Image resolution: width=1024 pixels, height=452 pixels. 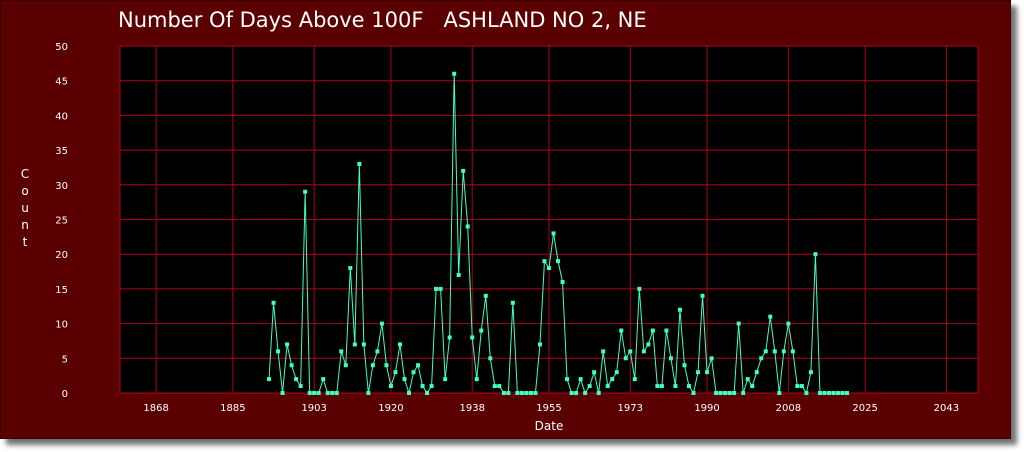 I want to click on y-tick-label: 40, so click(x=61, y=116).